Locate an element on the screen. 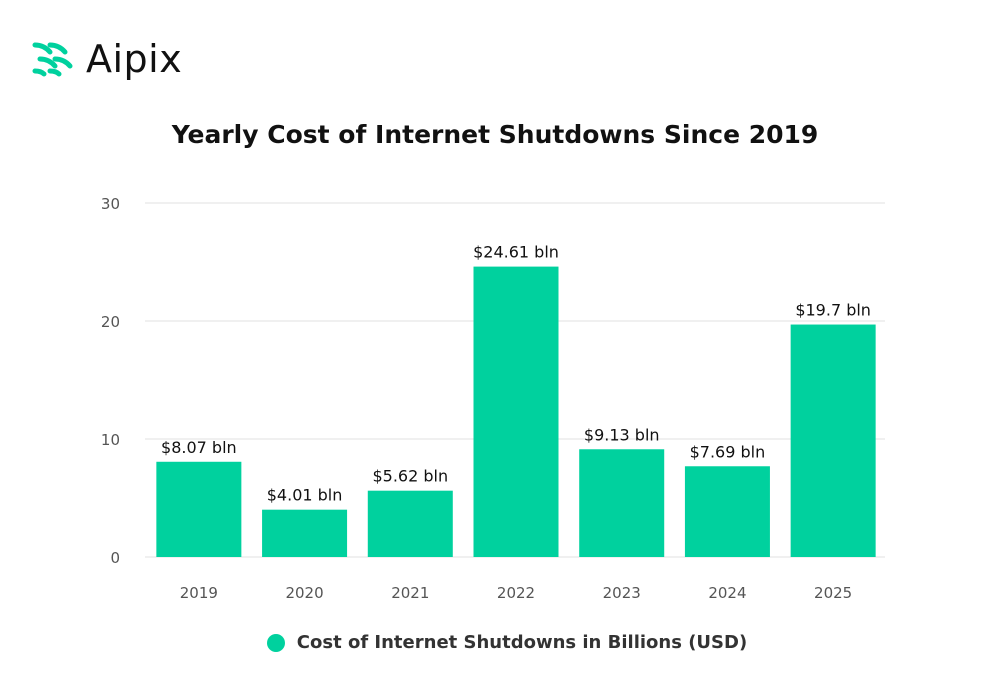  legend-swatch-icon is located at coordinates (275, 642).